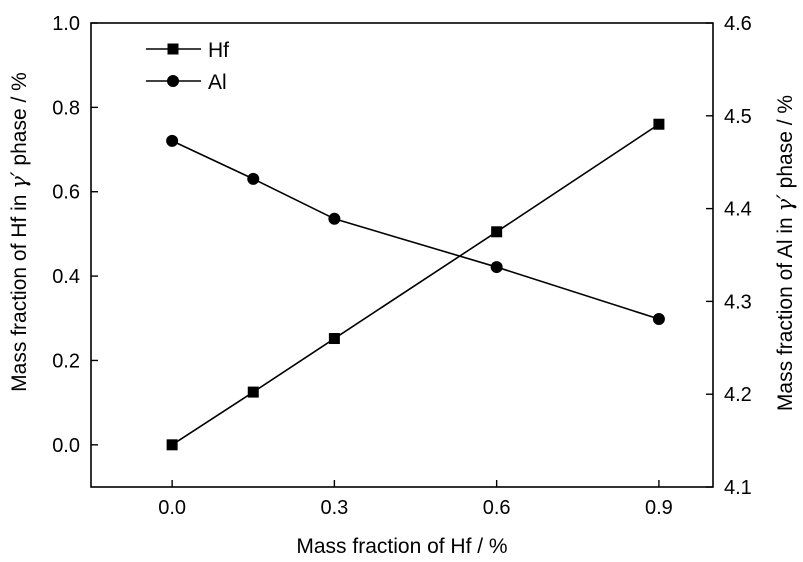 This screenshot has height=562, width=803. I want to click on legend-label: Hf, so click(218, 50).